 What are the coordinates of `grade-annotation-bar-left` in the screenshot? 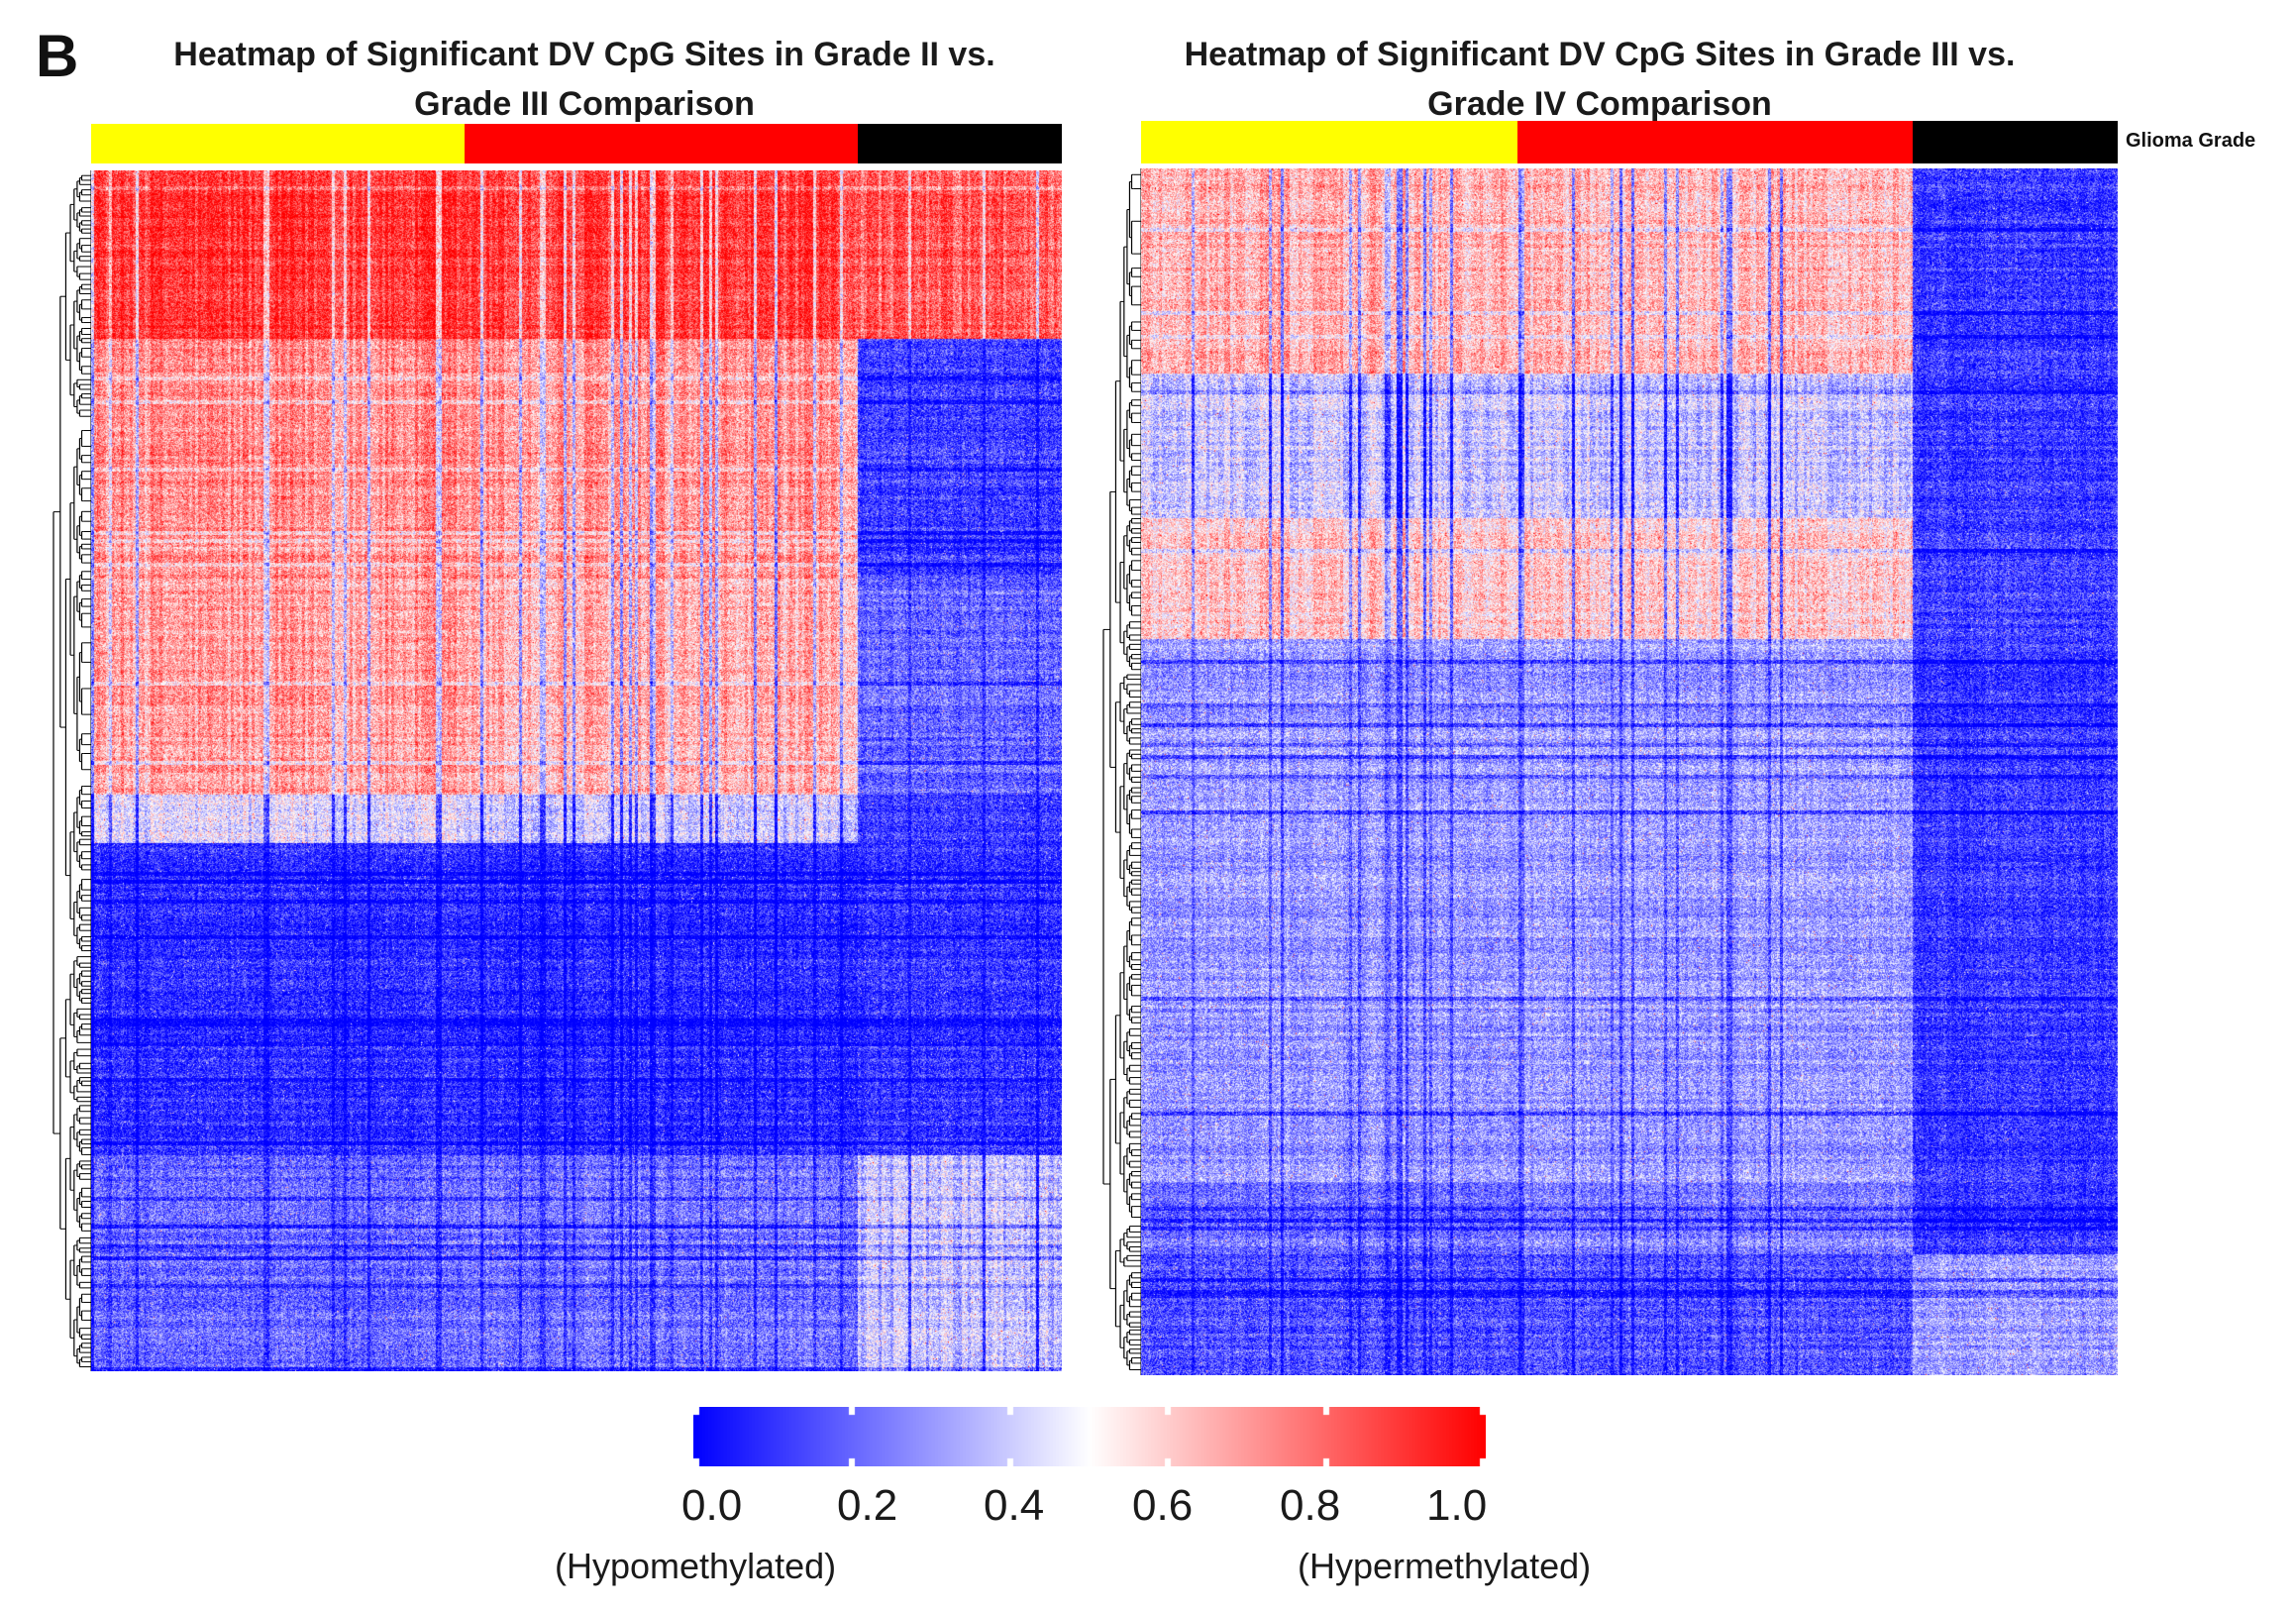 It's located at (576, 144).